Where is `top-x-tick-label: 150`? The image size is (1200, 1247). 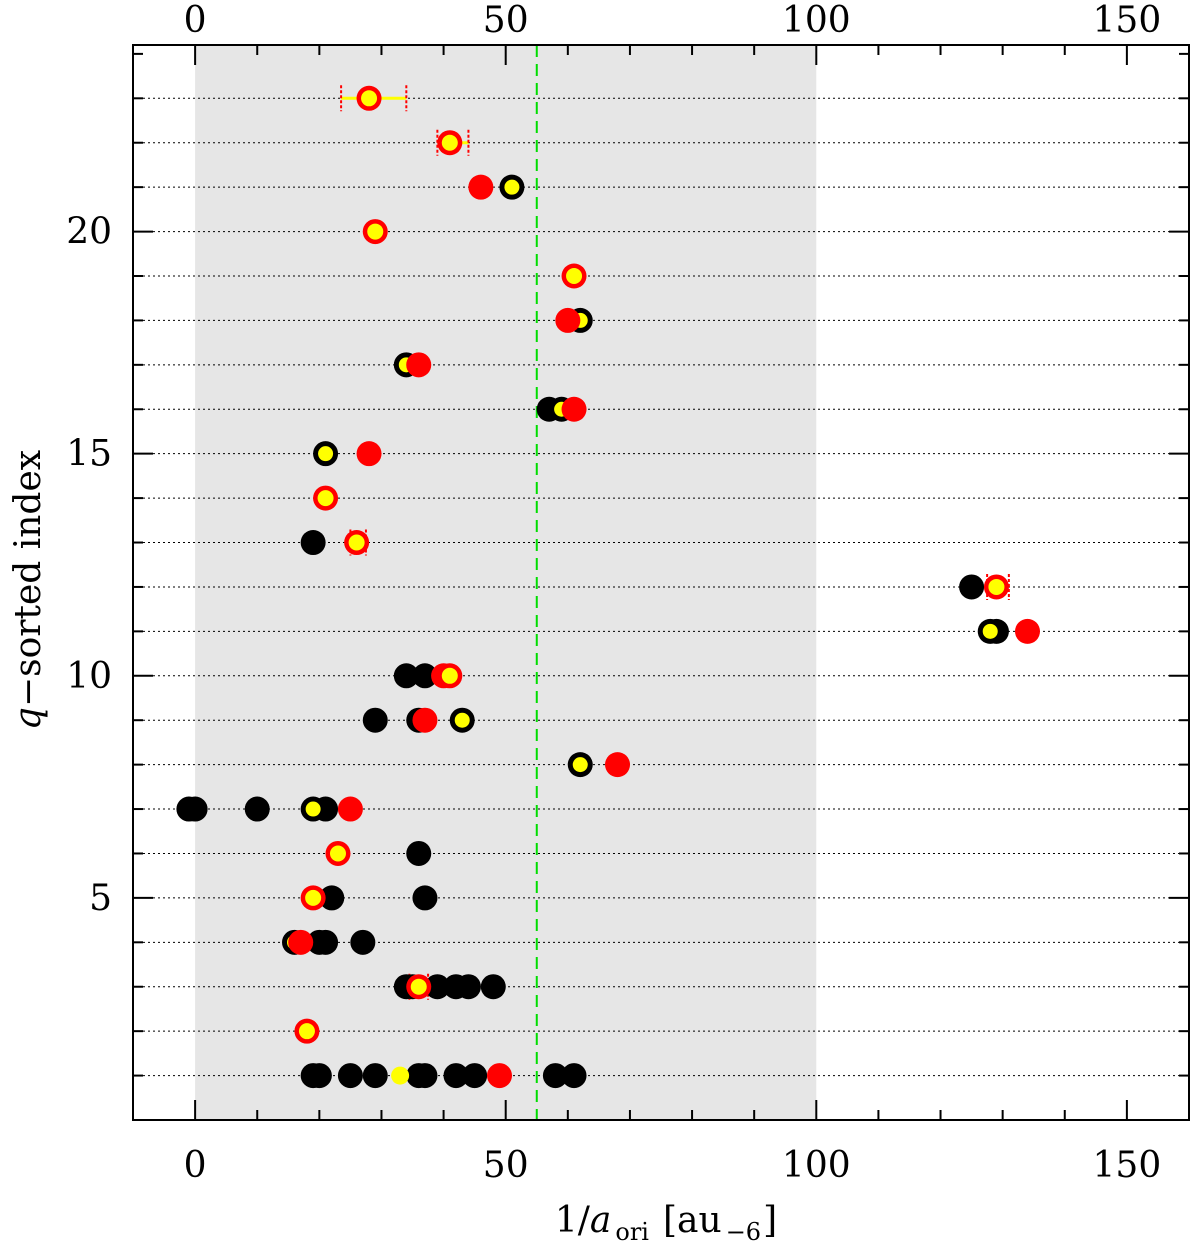
top-x-tick-label: 150 is located at coordinates (1127, 20).